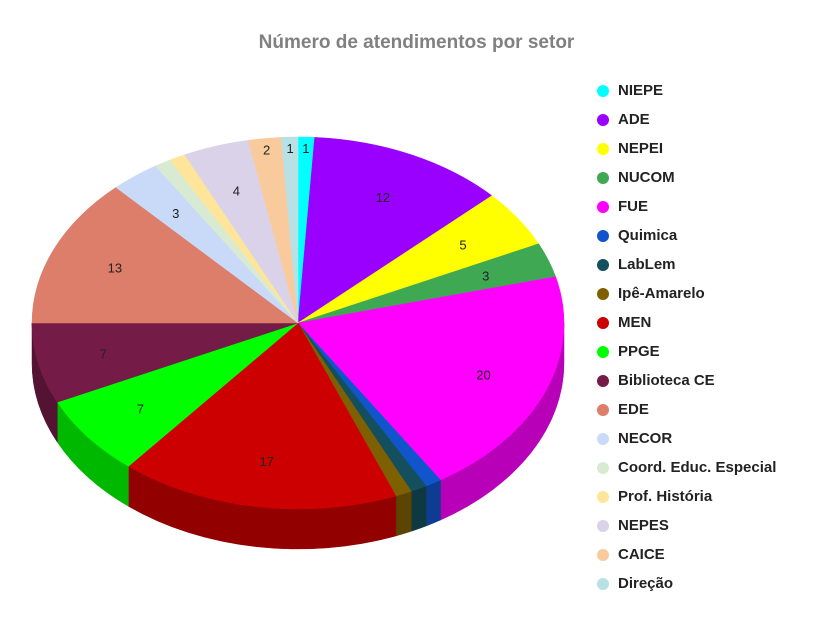  Describe the element at coordinates (416, 42) in the screenshot. I see `chart-title: Número de atendimentos por setor` at that location.